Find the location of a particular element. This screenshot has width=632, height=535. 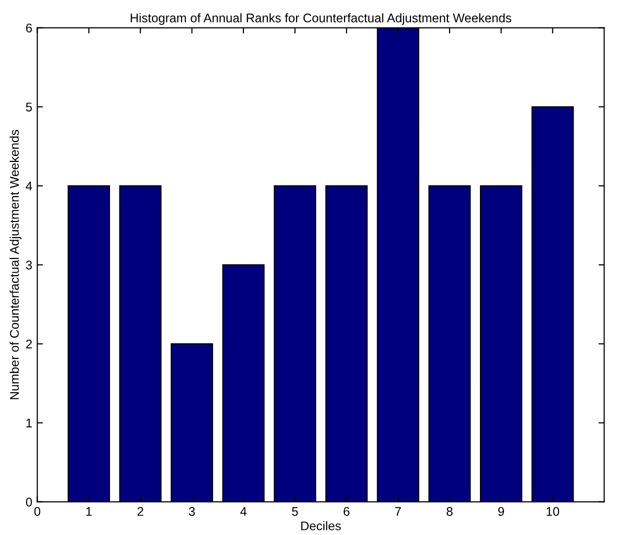

x-tick-label: 0 is located at coordinates (37, 511).